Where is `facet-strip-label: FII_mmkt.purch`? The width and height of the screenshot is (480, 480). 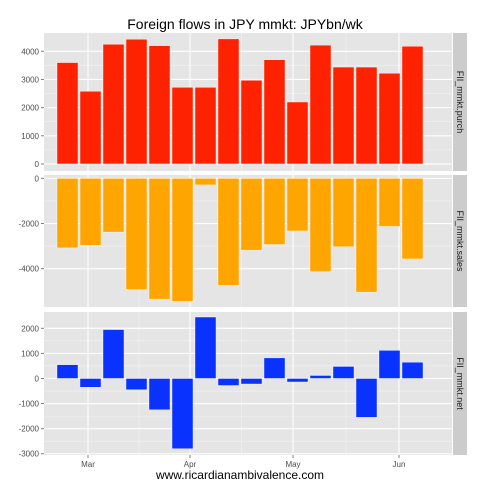 facet-strip-label: FII_mmkt.purch is located at coordinates (460, 102).